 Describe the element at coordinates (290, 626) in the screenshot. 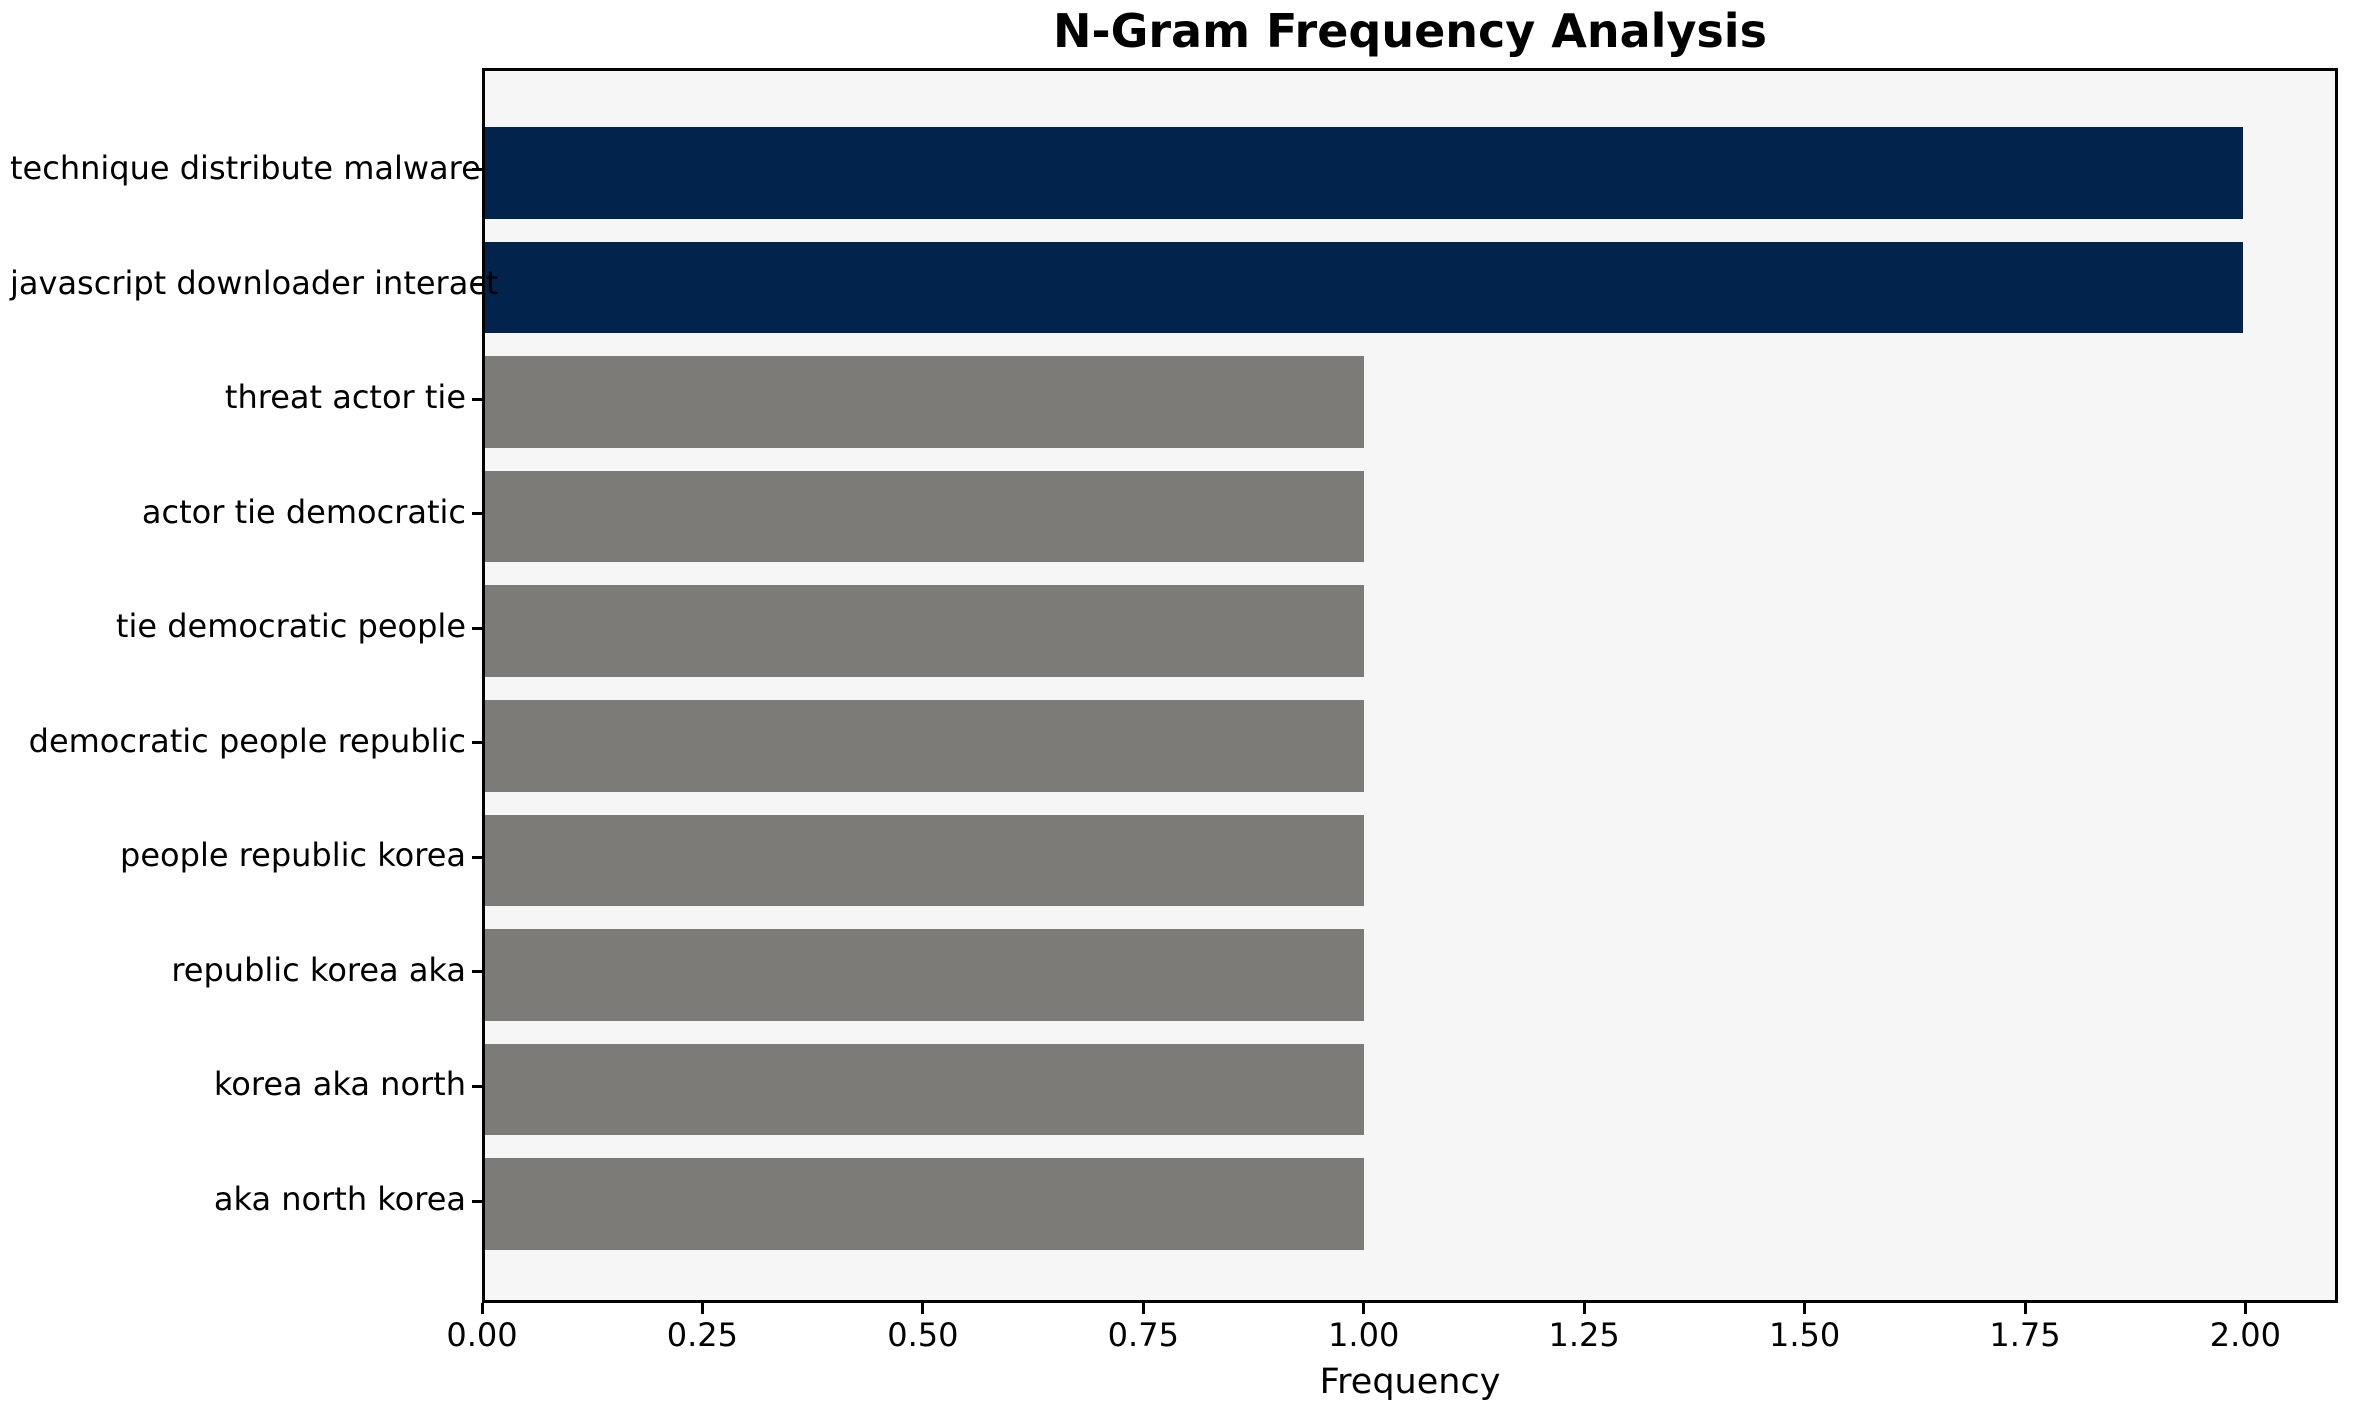

I see `y-tick-label: tie democratic people` at that location.